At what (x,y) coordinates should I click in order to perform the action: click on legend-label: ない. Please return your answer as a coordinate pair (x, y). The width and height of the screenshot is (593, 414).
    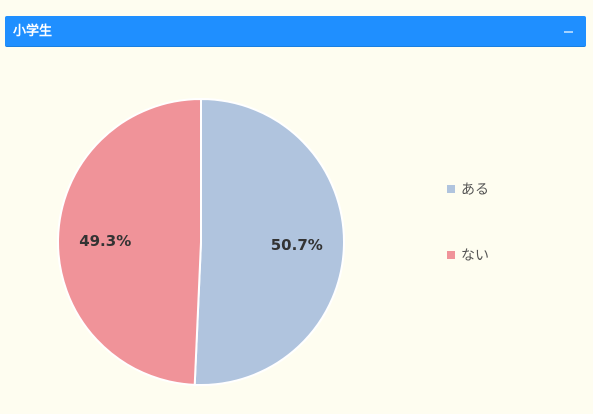
    Looking at the image, I should click on (475, 256).